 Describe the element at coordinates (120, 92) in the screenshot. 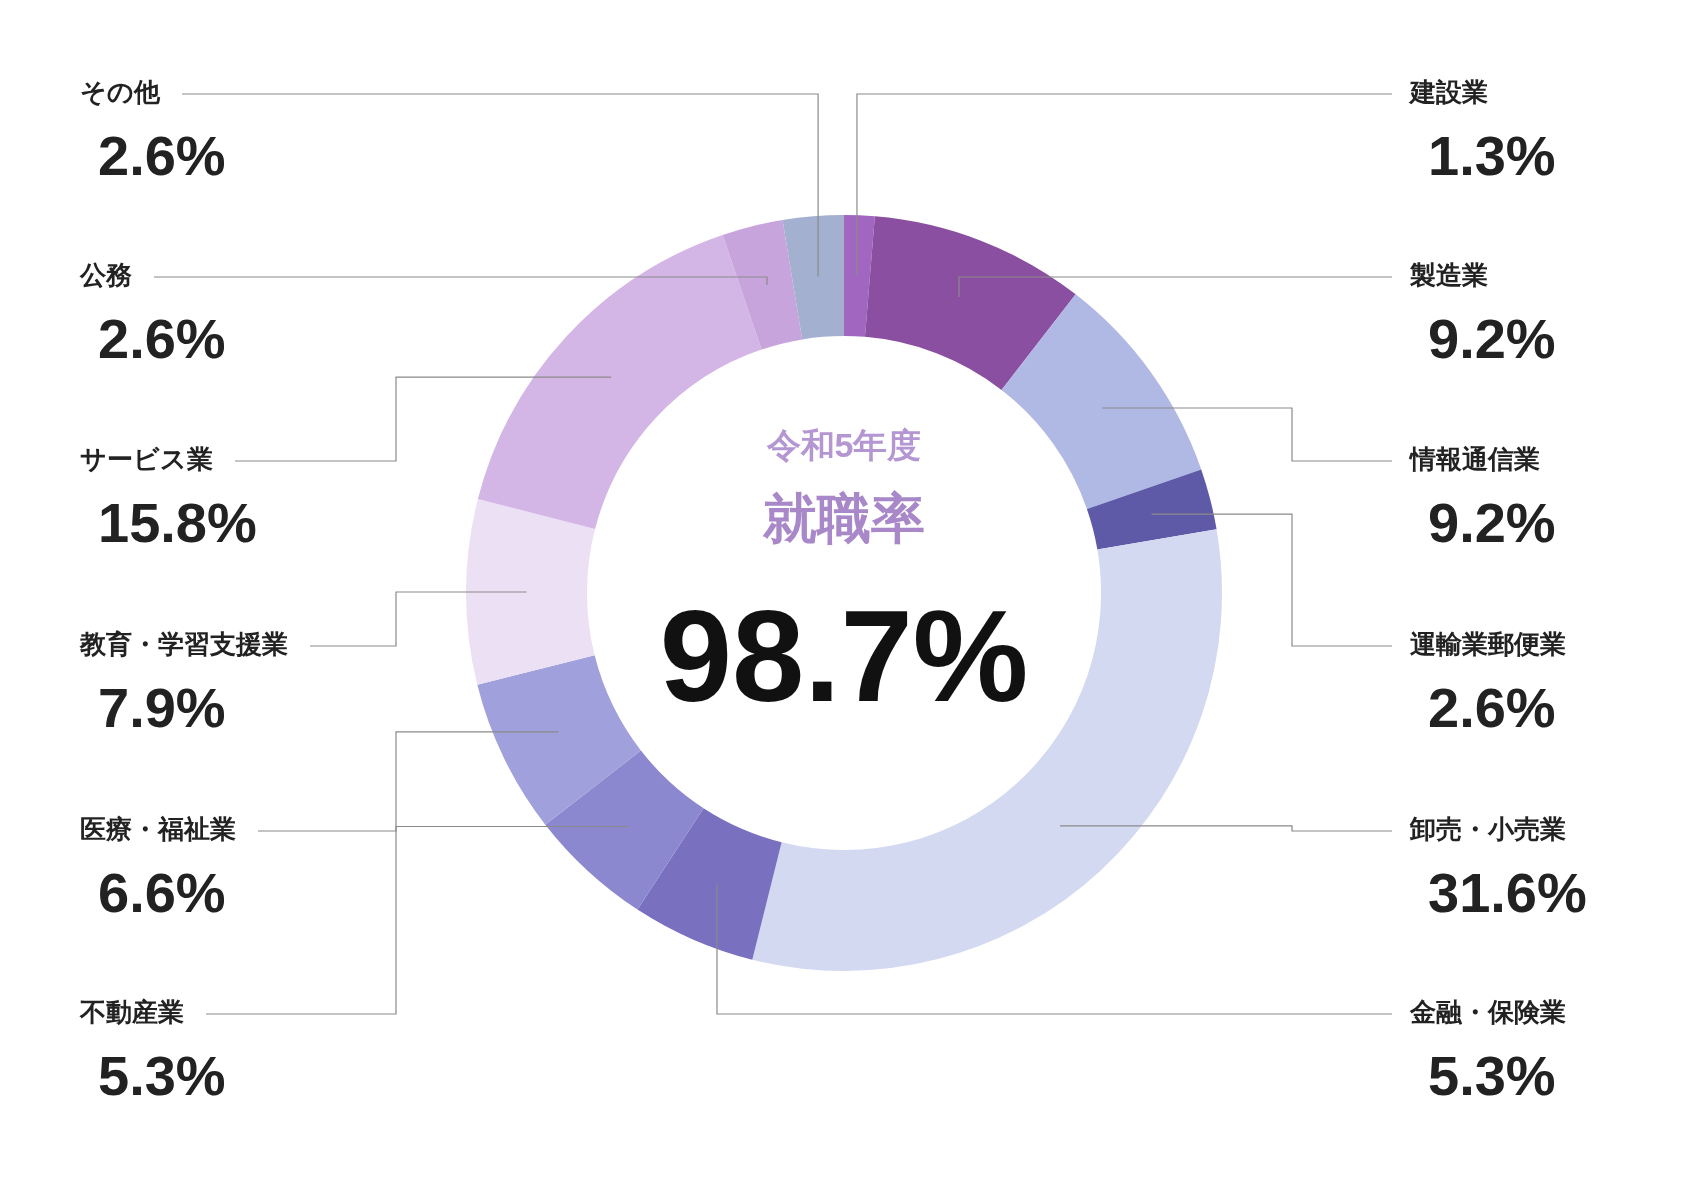

I see `slice-label: その他` at that location.